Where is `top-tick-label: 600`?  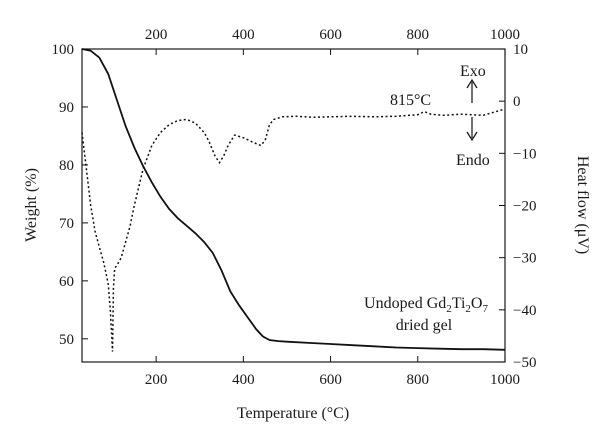
top-tick-label: 600 is located at coordinates (330, 35).